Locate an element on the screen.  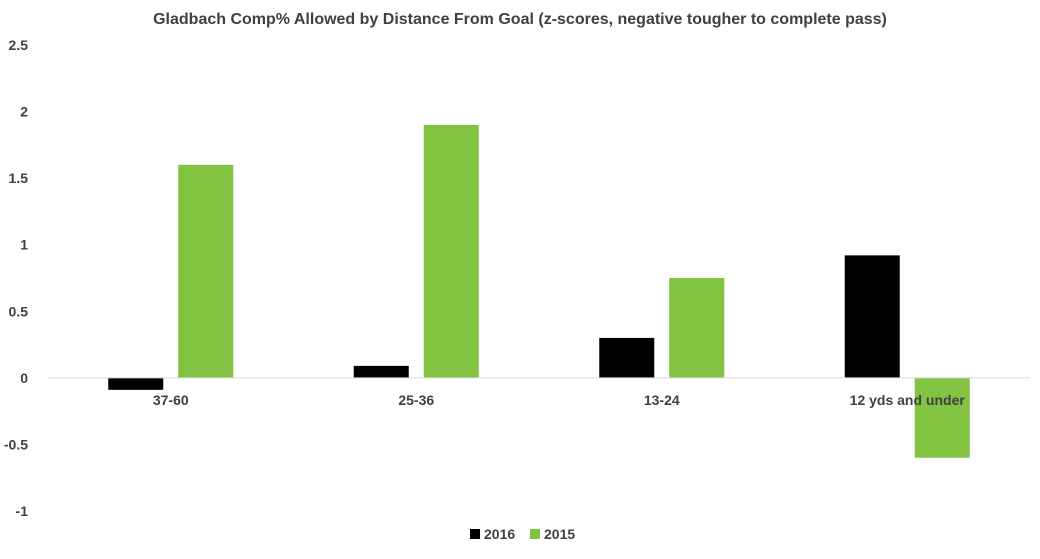
y-tick-label: 1.5 is located at coordinates (19, 178).